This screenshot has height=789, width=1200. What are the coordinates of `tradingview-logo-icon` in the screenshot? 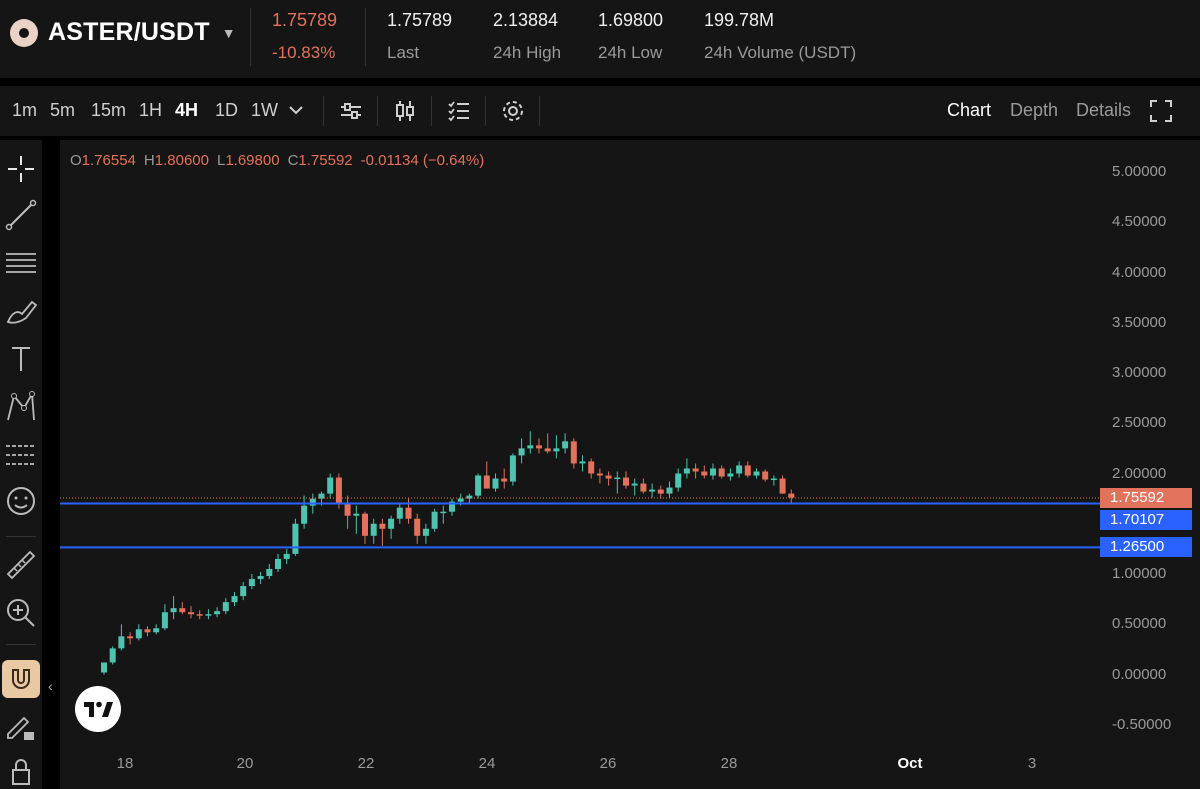 It's located at (98, 709).